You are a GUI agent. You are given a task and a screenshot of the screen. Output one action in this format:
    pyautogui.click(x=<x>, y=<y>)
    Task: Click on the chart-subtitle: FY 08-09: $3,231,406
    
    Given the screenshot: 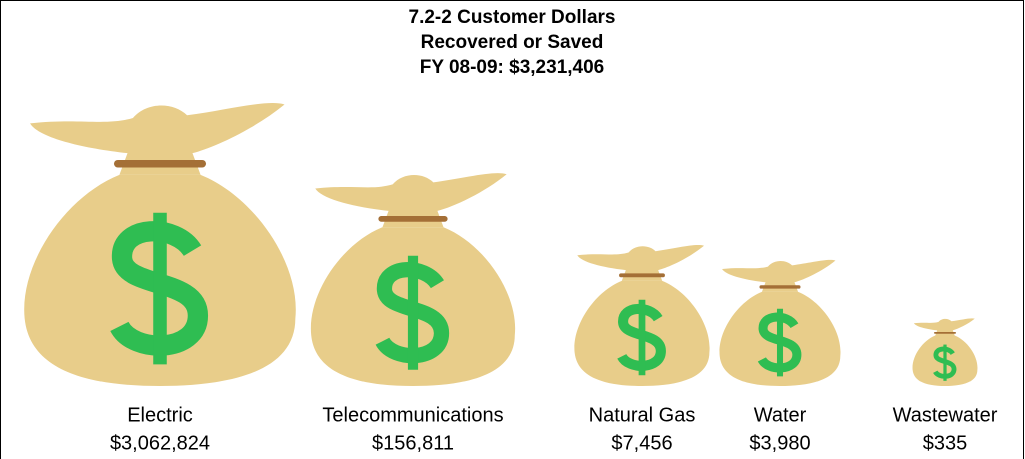 What is the action you would take?
    pyautogui.click(x=512, y=67)
    